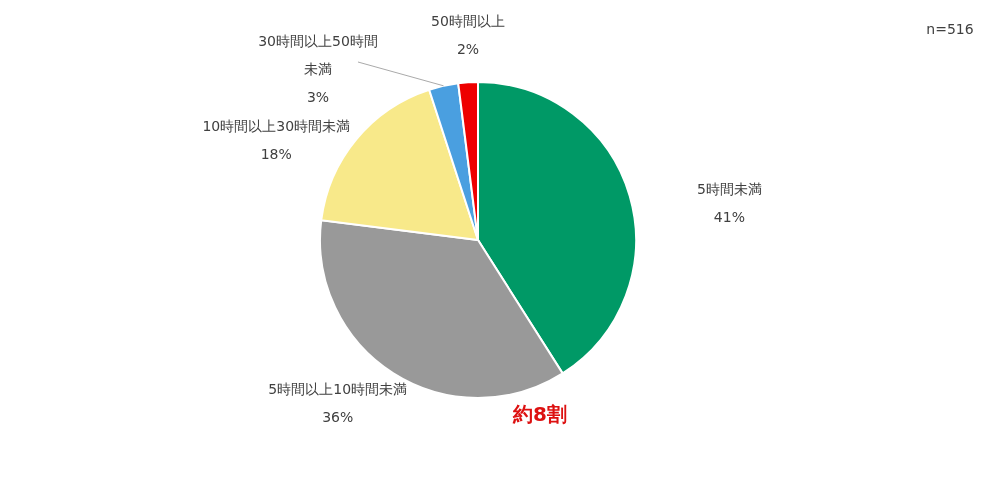 The image size is (1008, 493). I want to click on slice-label: 5時間未満, so click(729, 189).